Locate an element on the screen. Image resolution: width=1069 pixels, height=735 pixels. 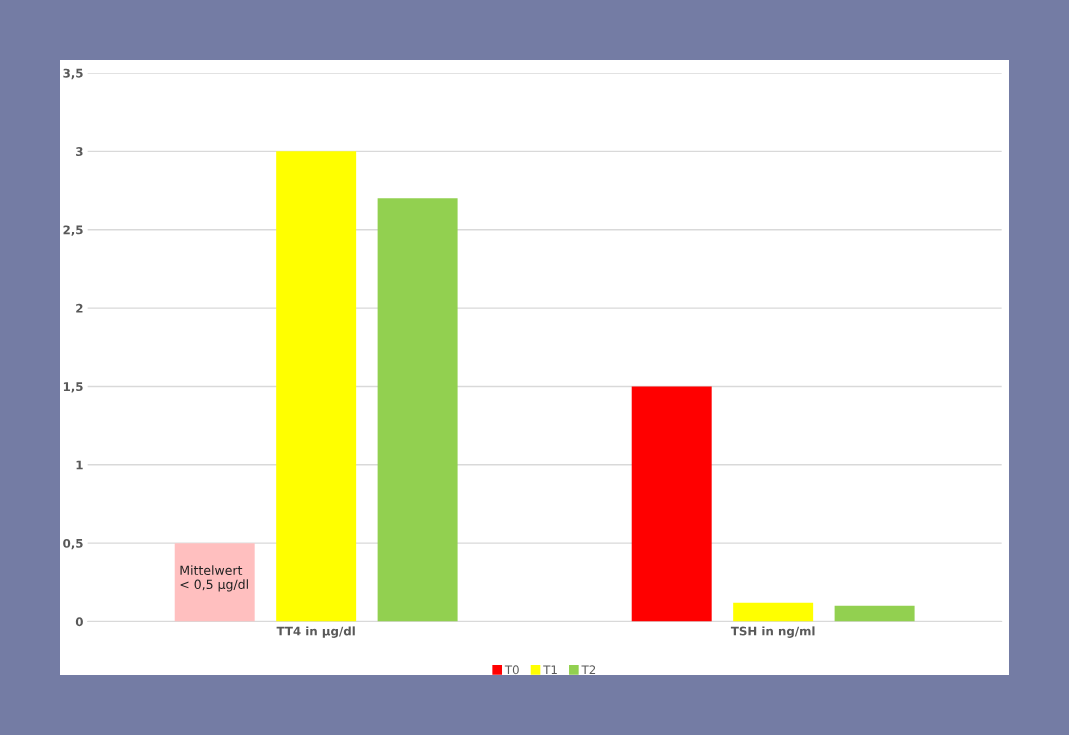
x-tick-label: TT4 in µg/dl is located at coordinates (315, 632).